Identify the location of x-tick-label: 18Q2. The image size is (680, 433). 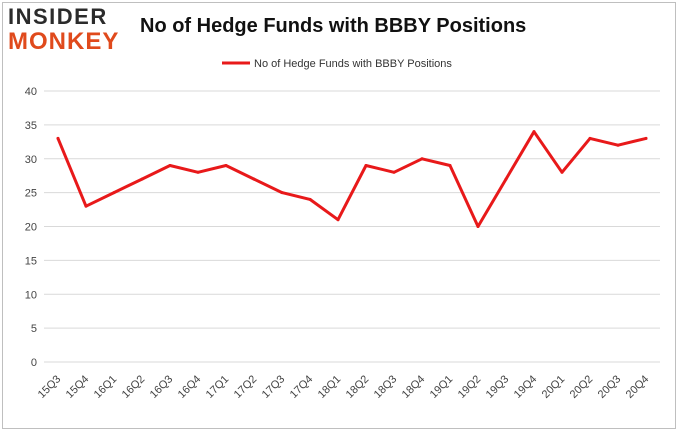
(358, 387).